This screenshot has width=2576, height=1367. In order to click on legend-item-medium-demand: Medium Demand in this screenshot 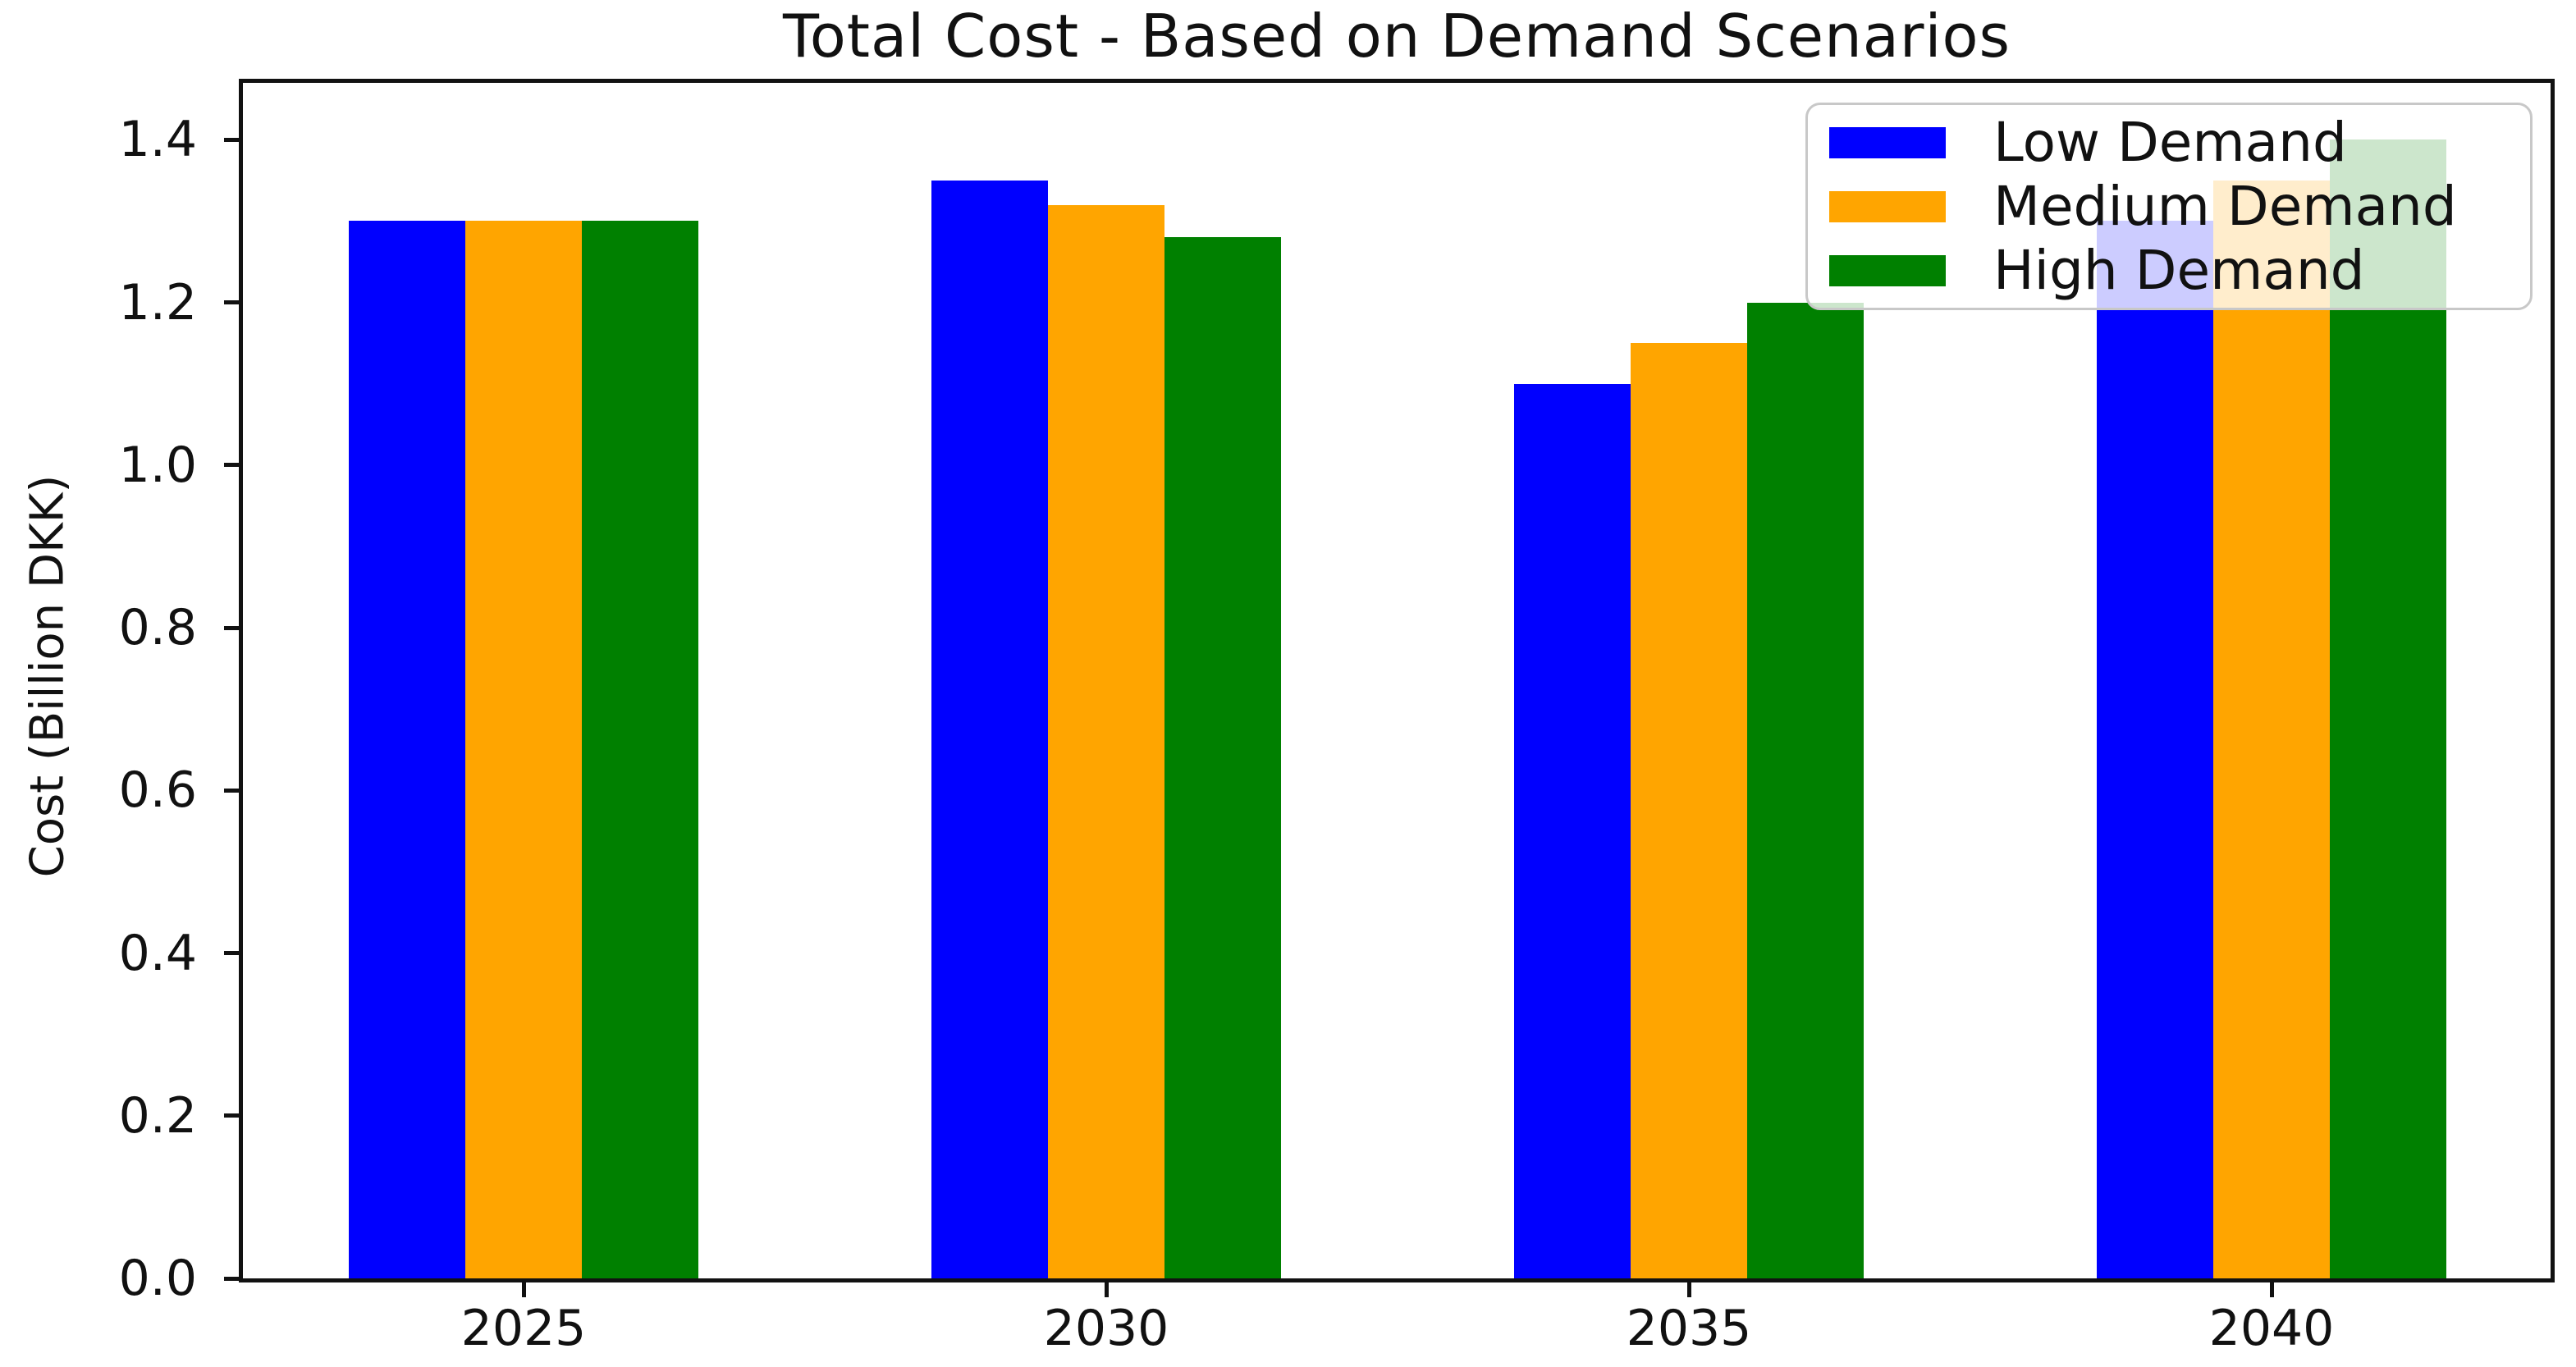, I will do `click(2171, 206)`.